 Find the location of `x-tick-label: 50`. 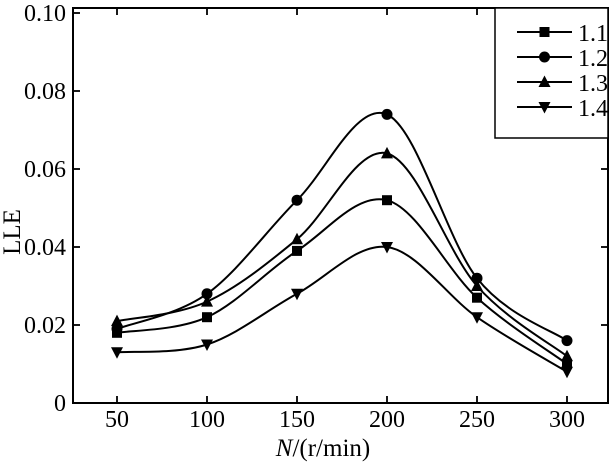

x-tick-label: 50 is located at coordinates (117, 420).